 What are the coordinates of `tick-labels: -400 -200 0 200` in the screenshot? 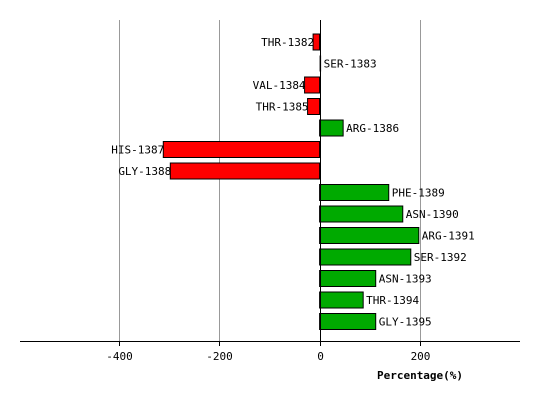 It's located at (268, 352).